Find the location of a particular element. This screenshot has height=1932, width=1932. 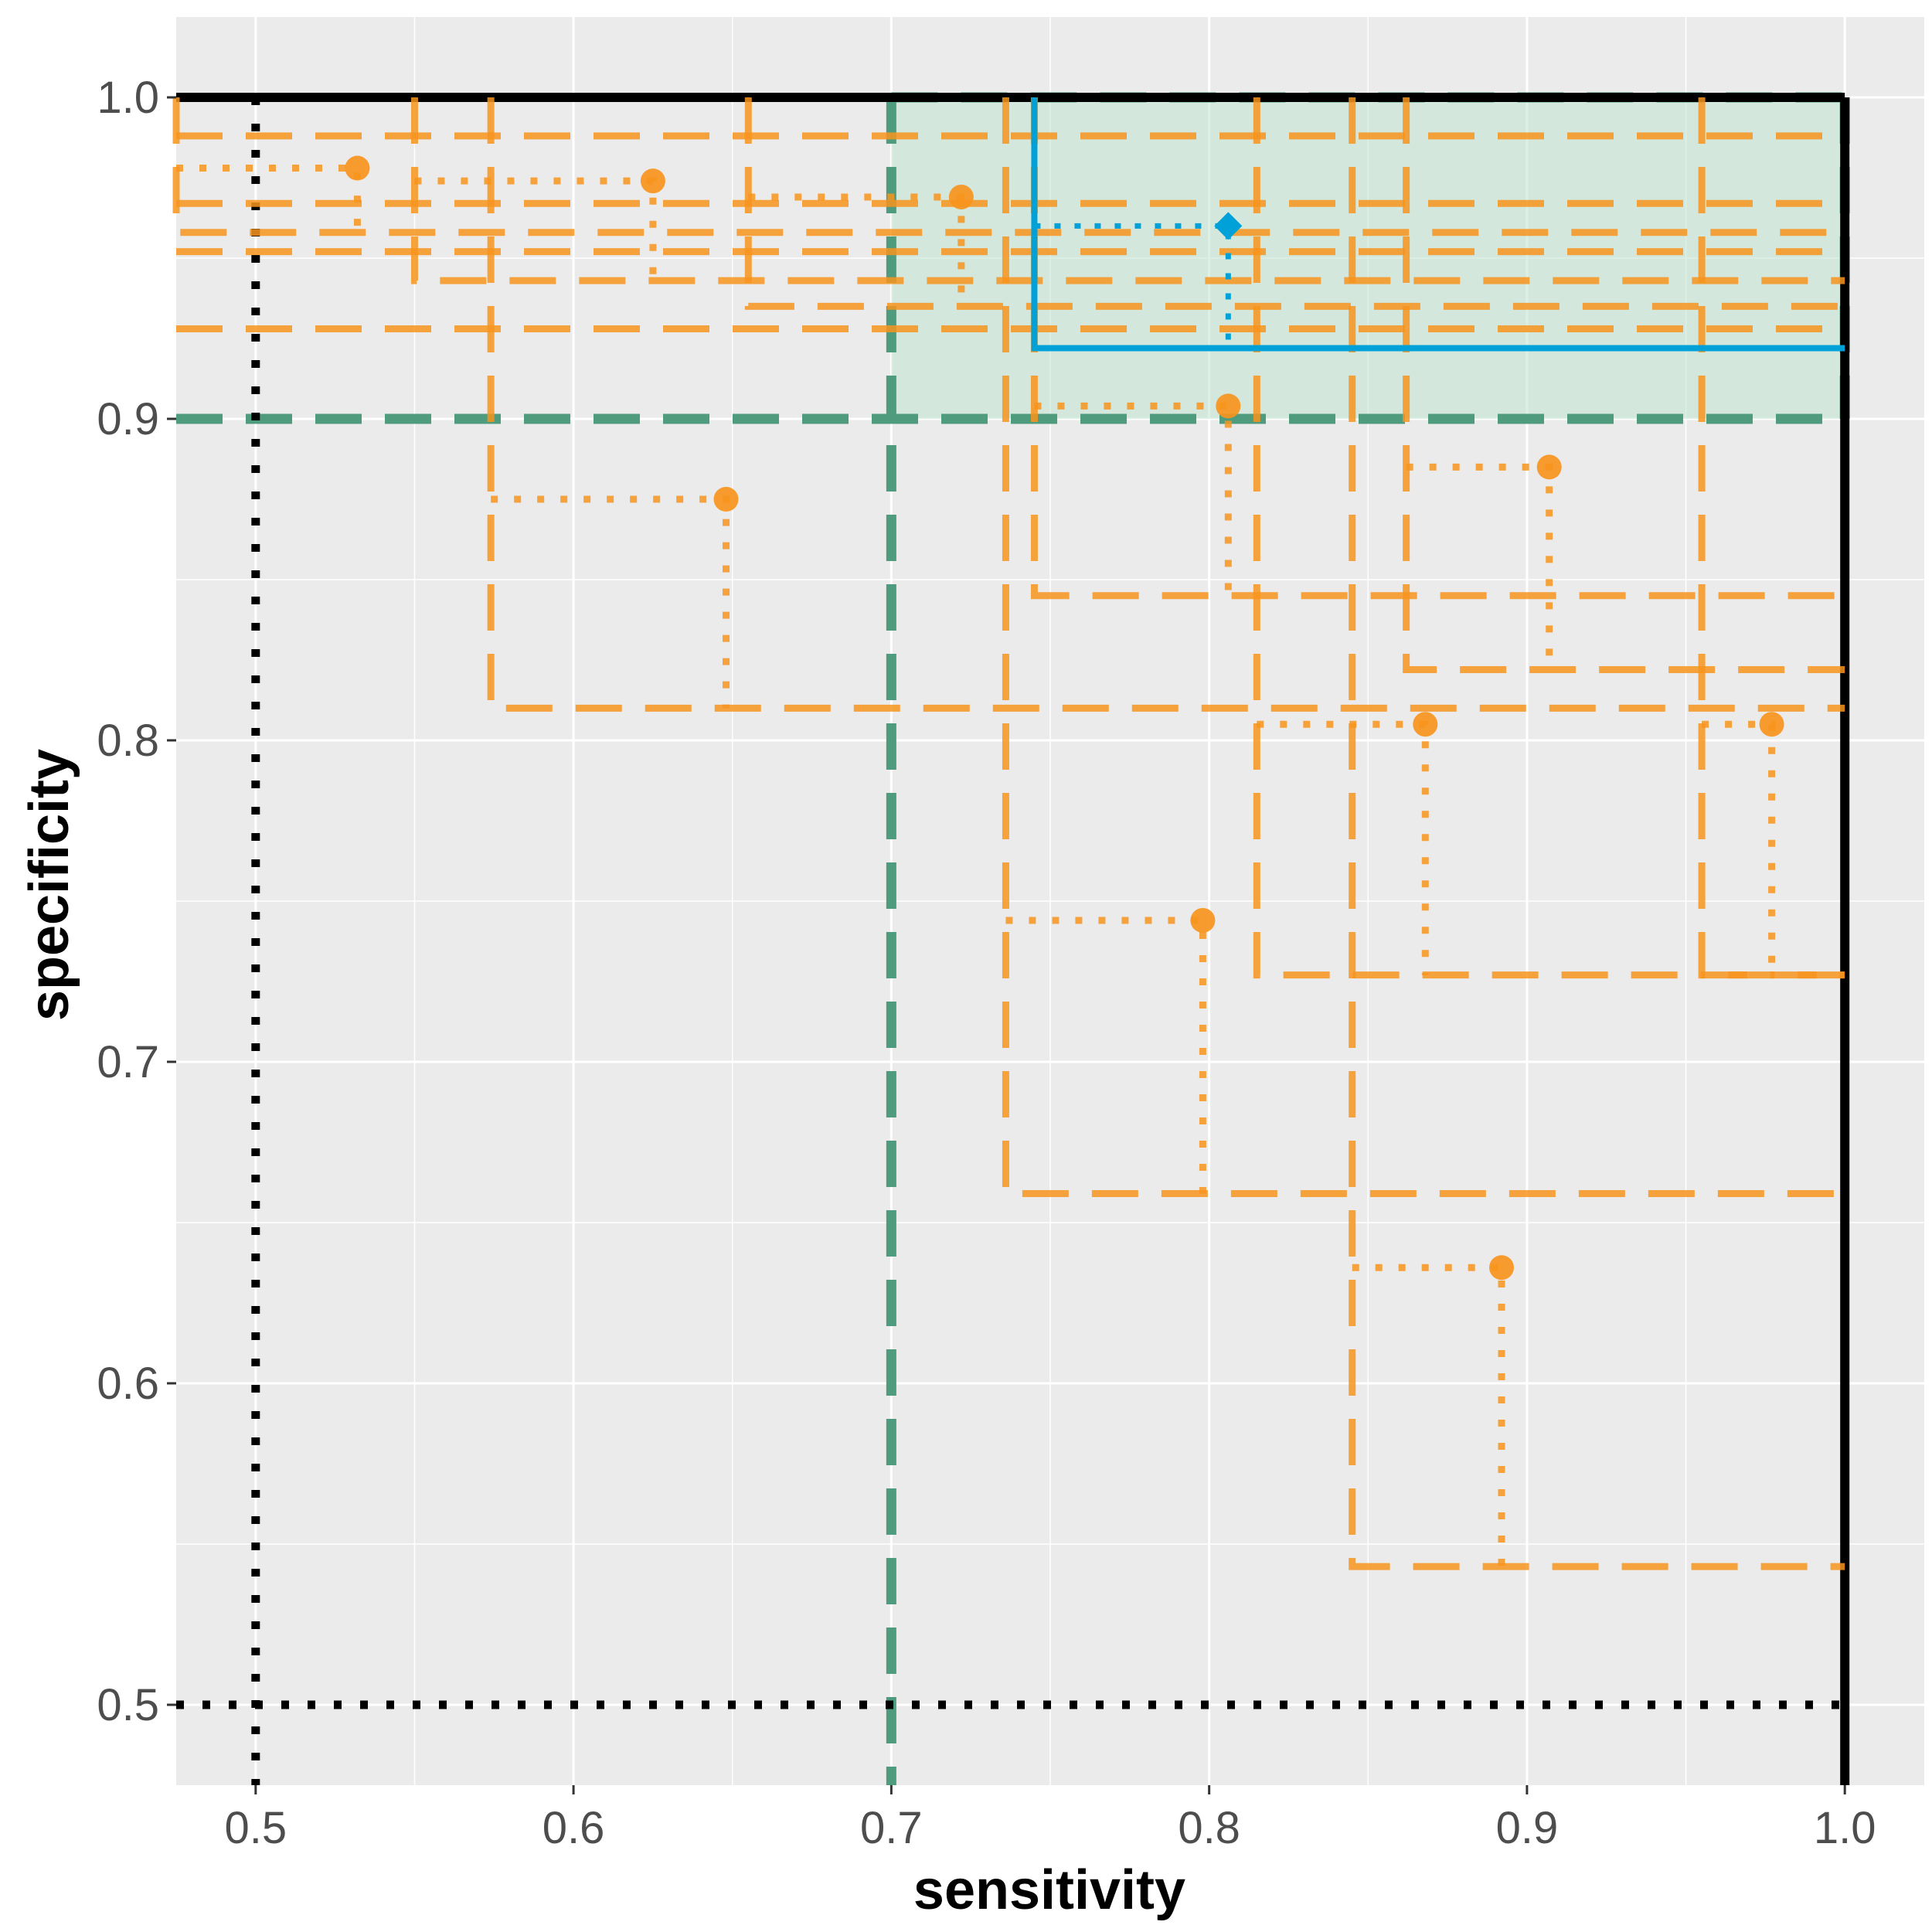

x-axis-title: sensitivity is located at coordinates (1049, 1890).